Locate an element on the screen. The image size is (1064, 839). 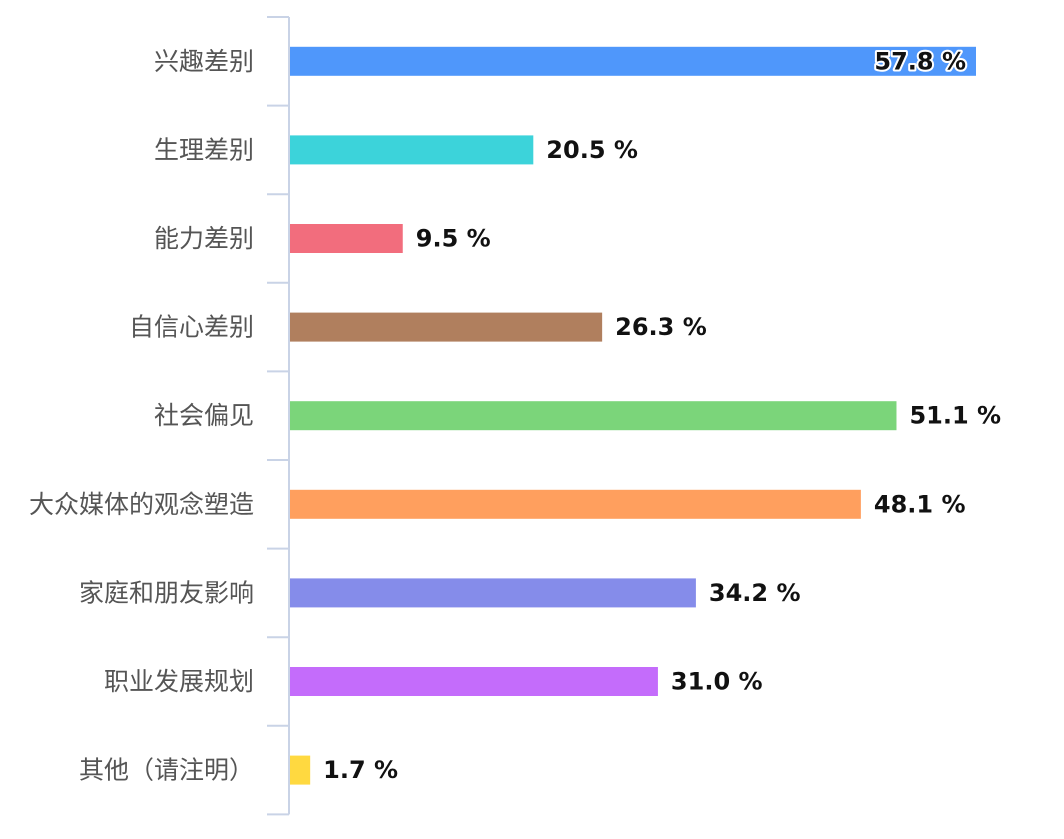
category-axis is located at coordinates (278, 416).